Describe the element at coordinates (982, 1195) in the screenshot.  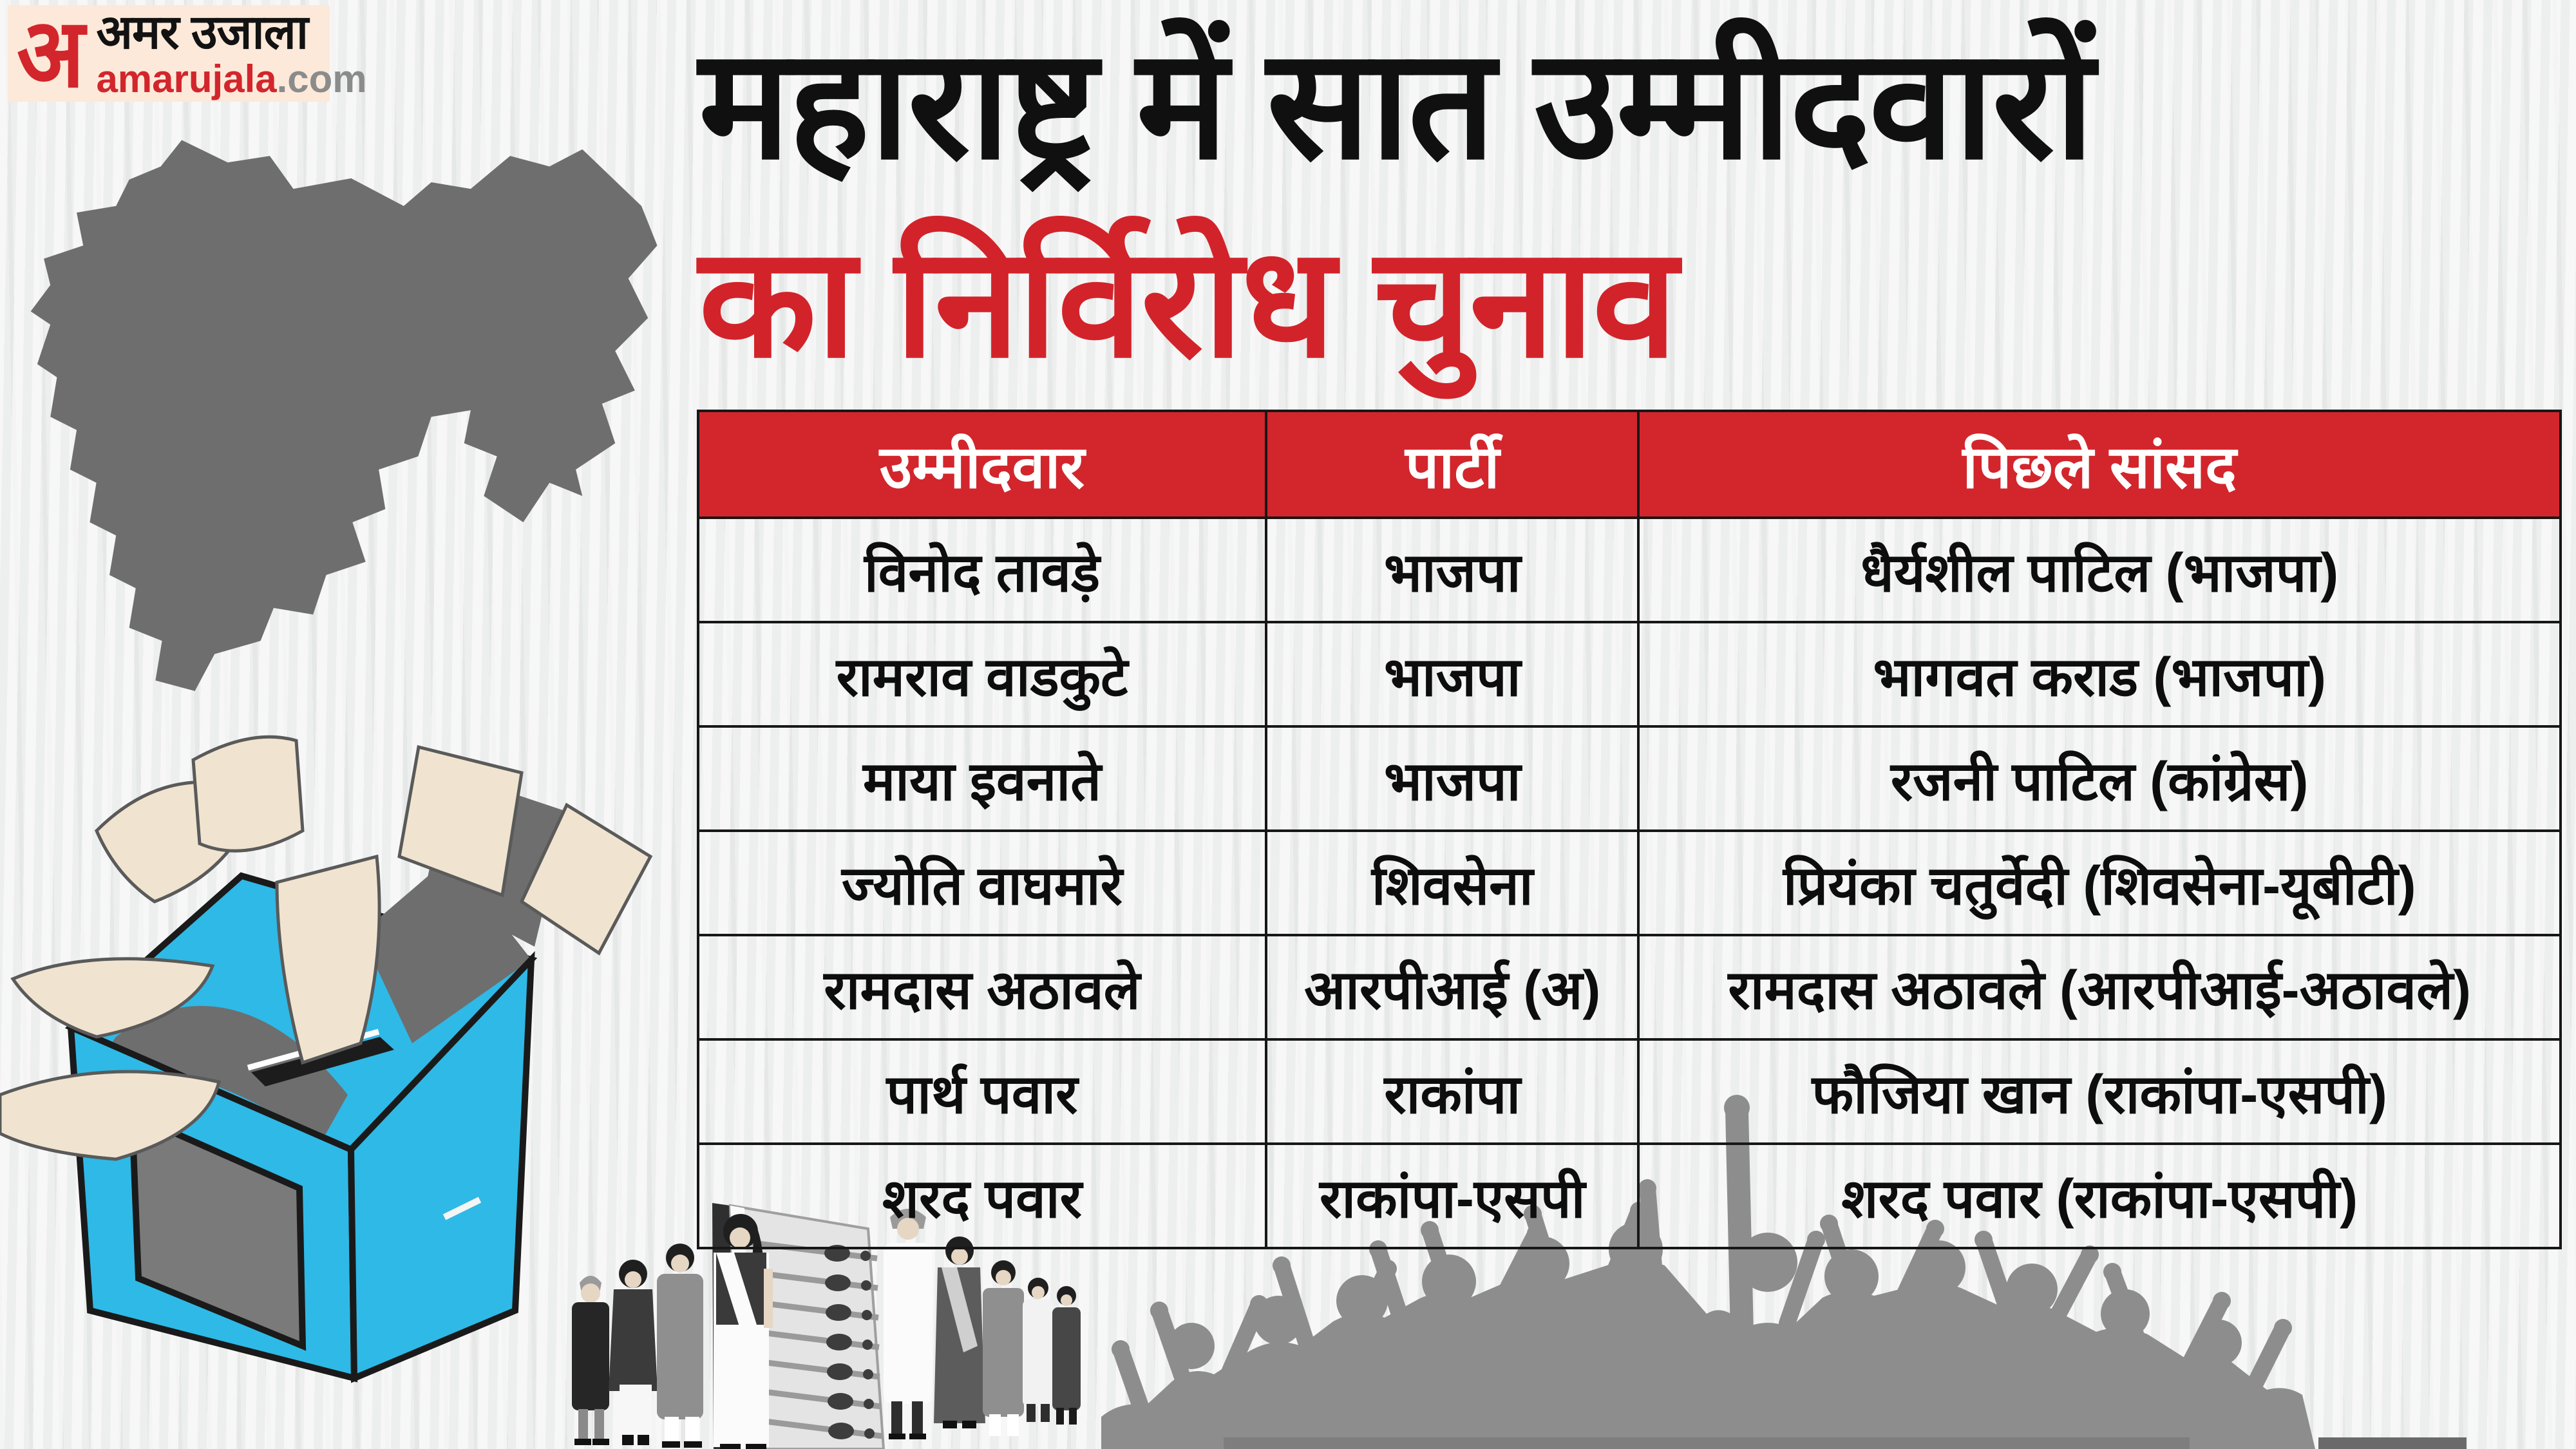
I see `cell-candidate: शरद पवार` at that location.